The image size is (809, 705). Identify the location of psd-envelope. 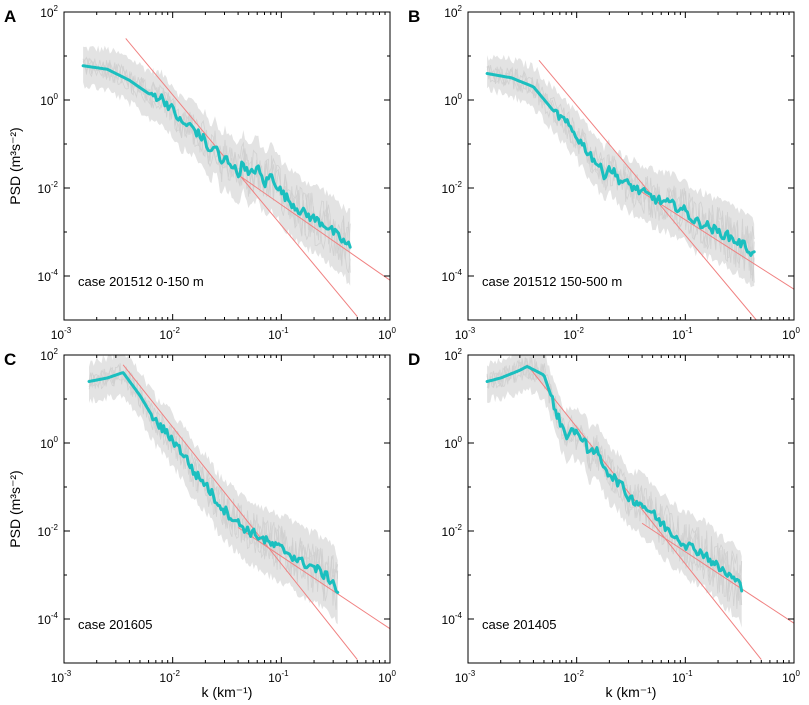
(217, 165).